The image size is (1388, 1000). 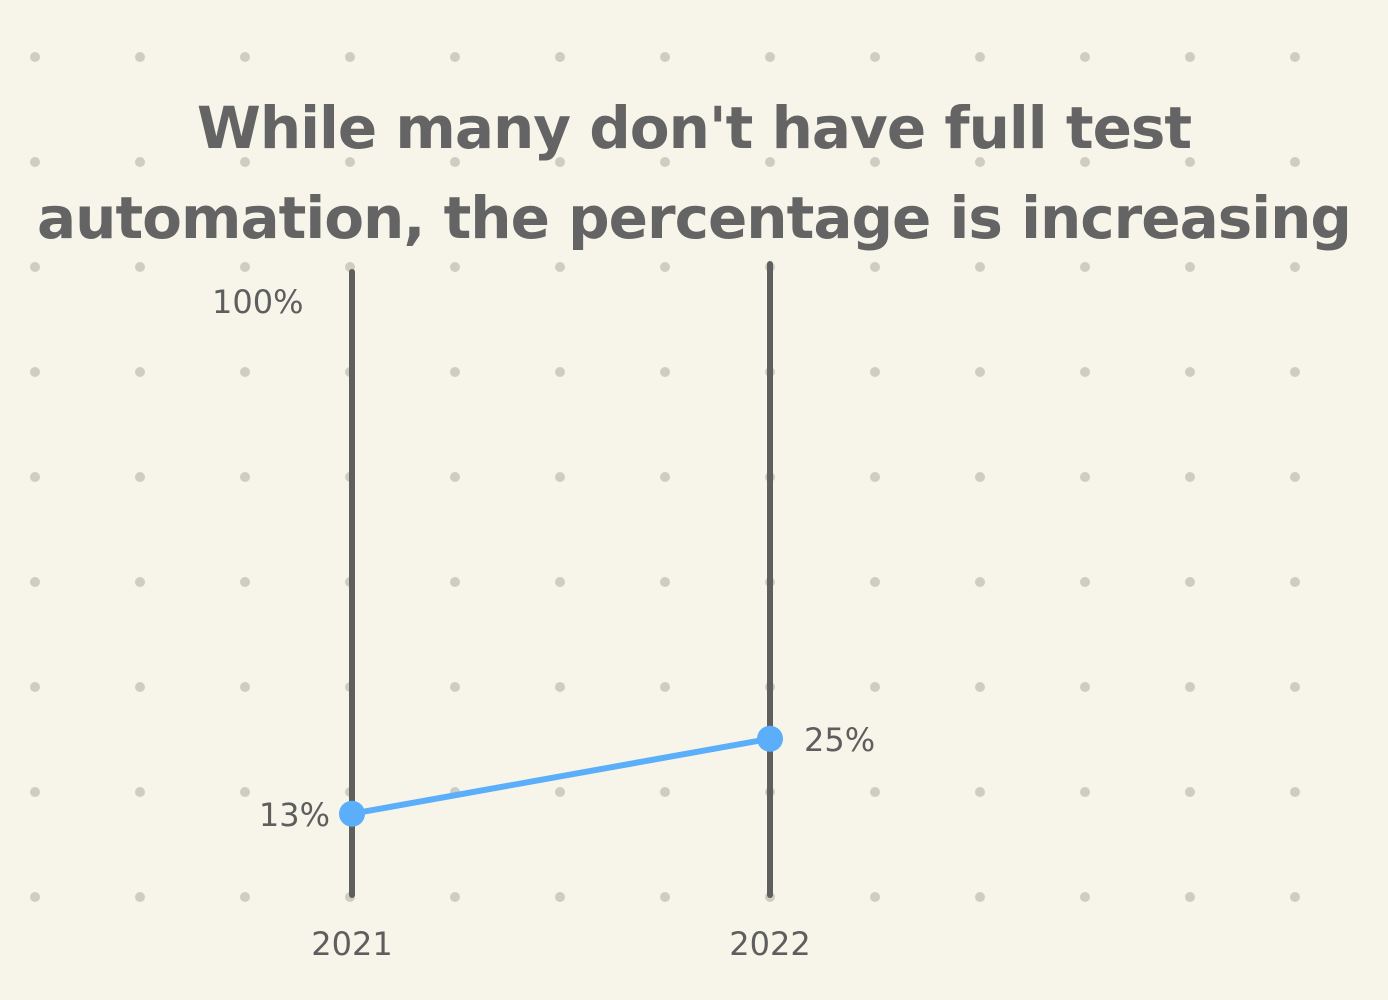 What do you see at coordinates (351, 944) in the screenshot?
I see `x-tick-label-2021: 2021` at bounding box center [351, 944].